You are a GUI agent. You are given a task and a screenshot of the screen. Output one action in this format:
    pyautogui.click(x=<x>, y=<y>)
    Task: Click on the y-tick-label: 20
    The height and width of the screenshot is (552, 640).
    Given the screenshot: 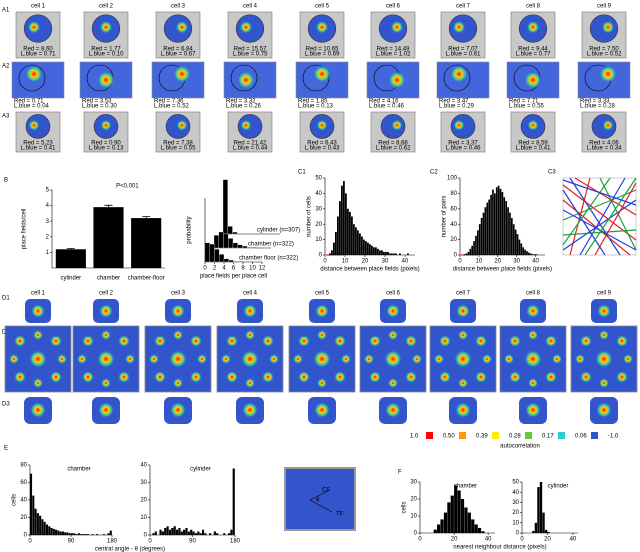 What is the action you would take?
    pyautogui.click(x=413, y=500)
    